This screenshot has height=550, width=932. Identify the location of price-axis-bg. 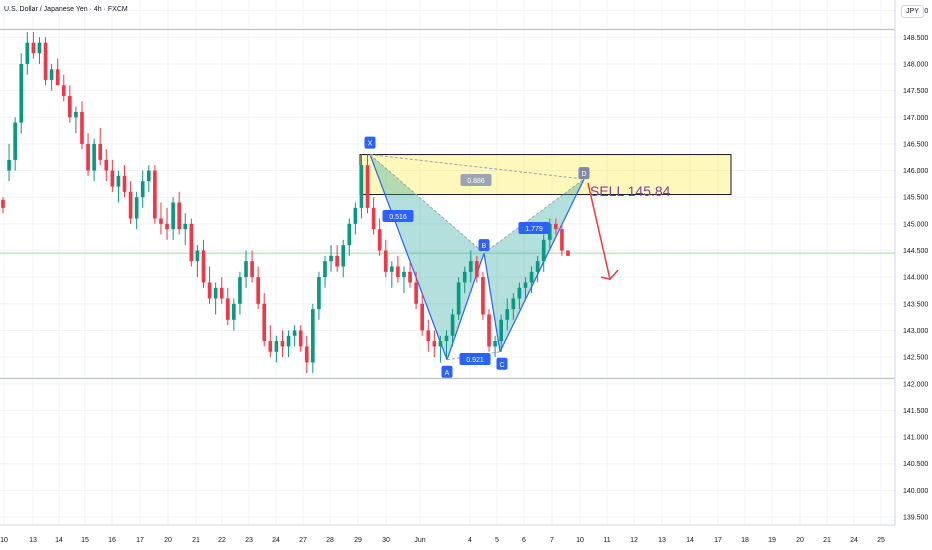
(913, 275).